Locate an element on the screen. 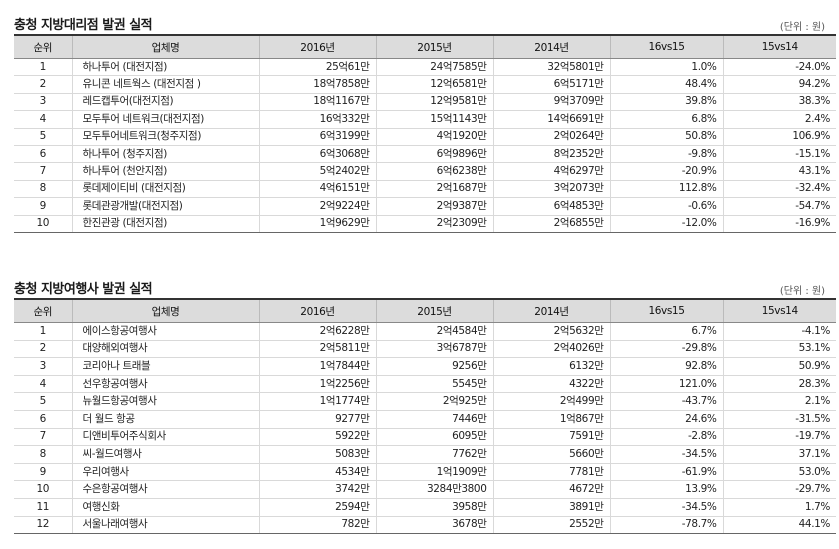  column-header: 2016년 is located at coordinates (317, 46).